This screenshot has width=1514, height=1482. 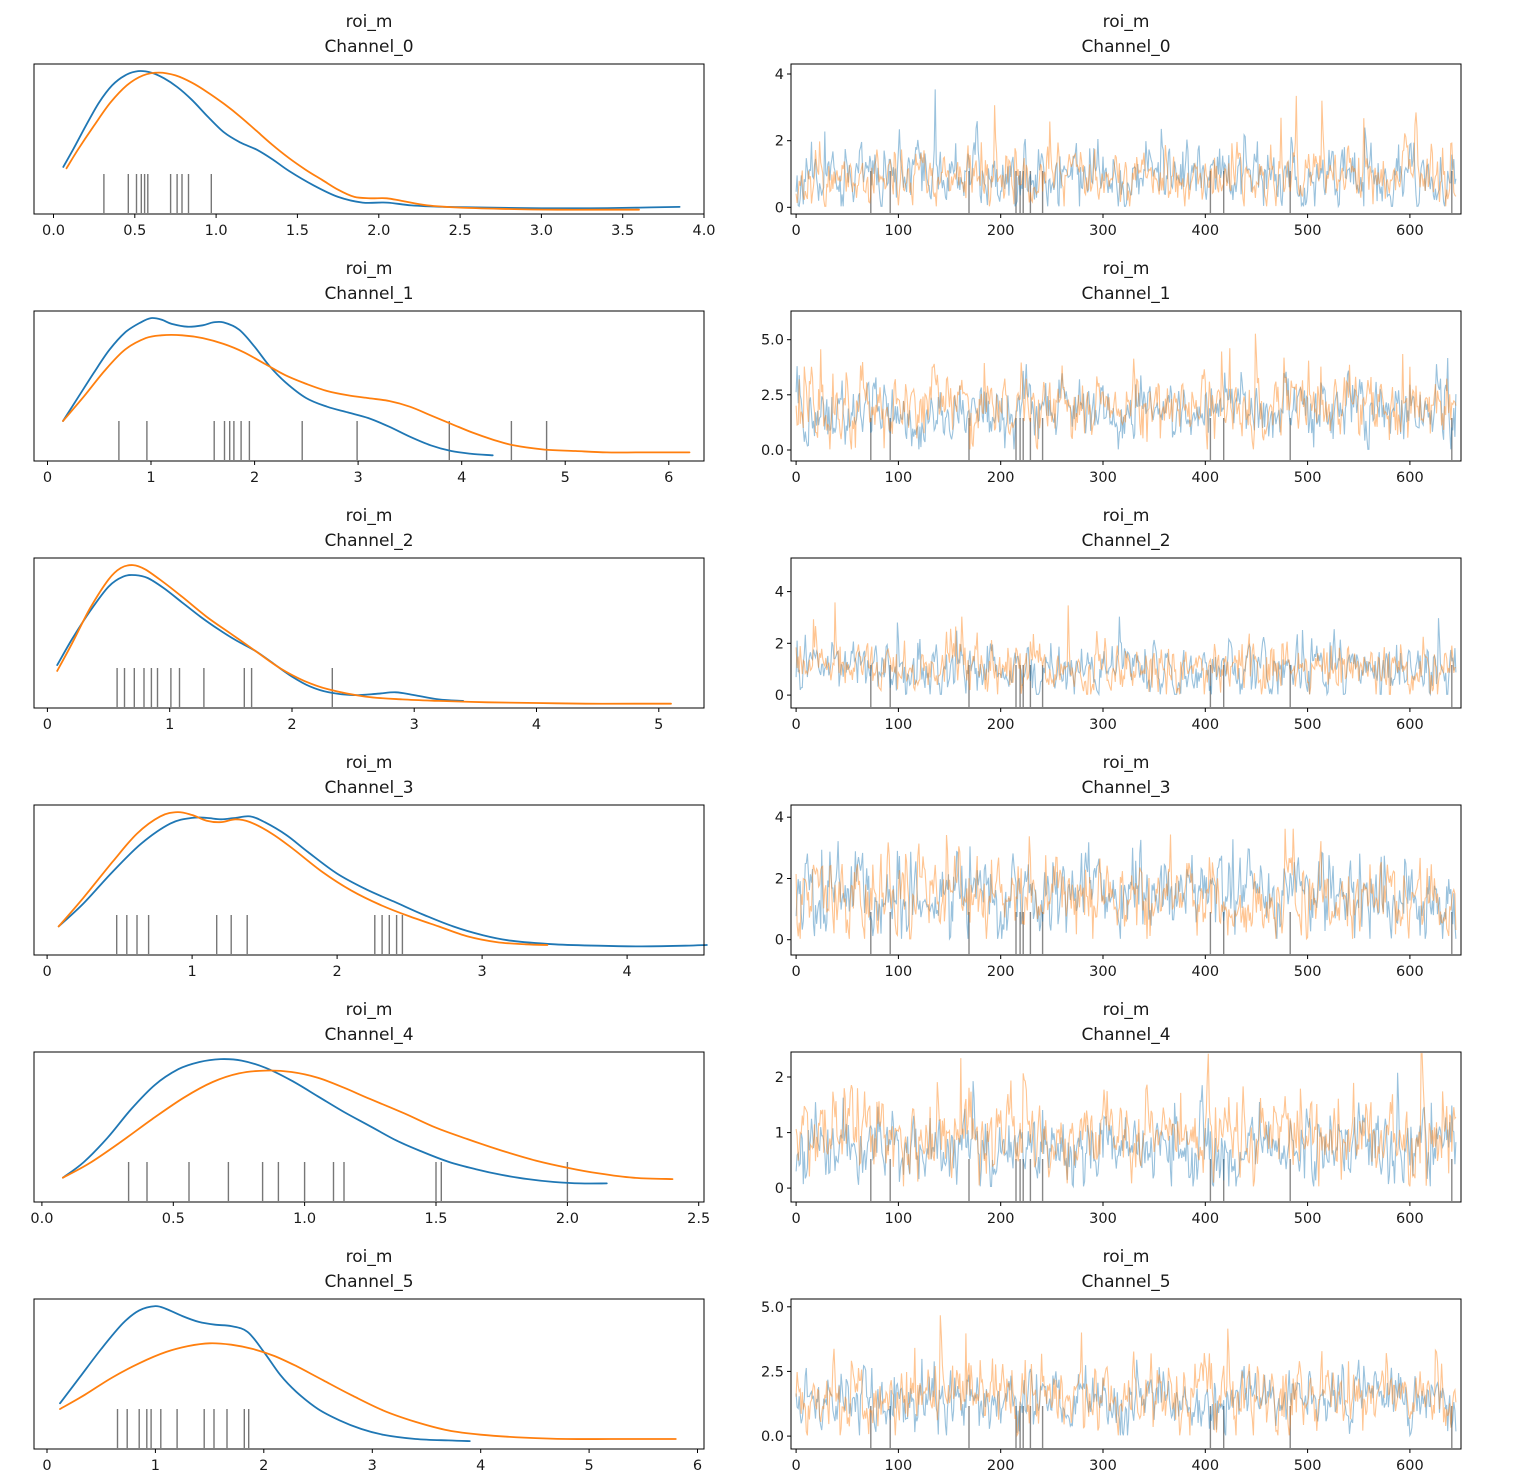 I want to click on plot-title-line2: Channel_5, so click(x=1126, y=1282).